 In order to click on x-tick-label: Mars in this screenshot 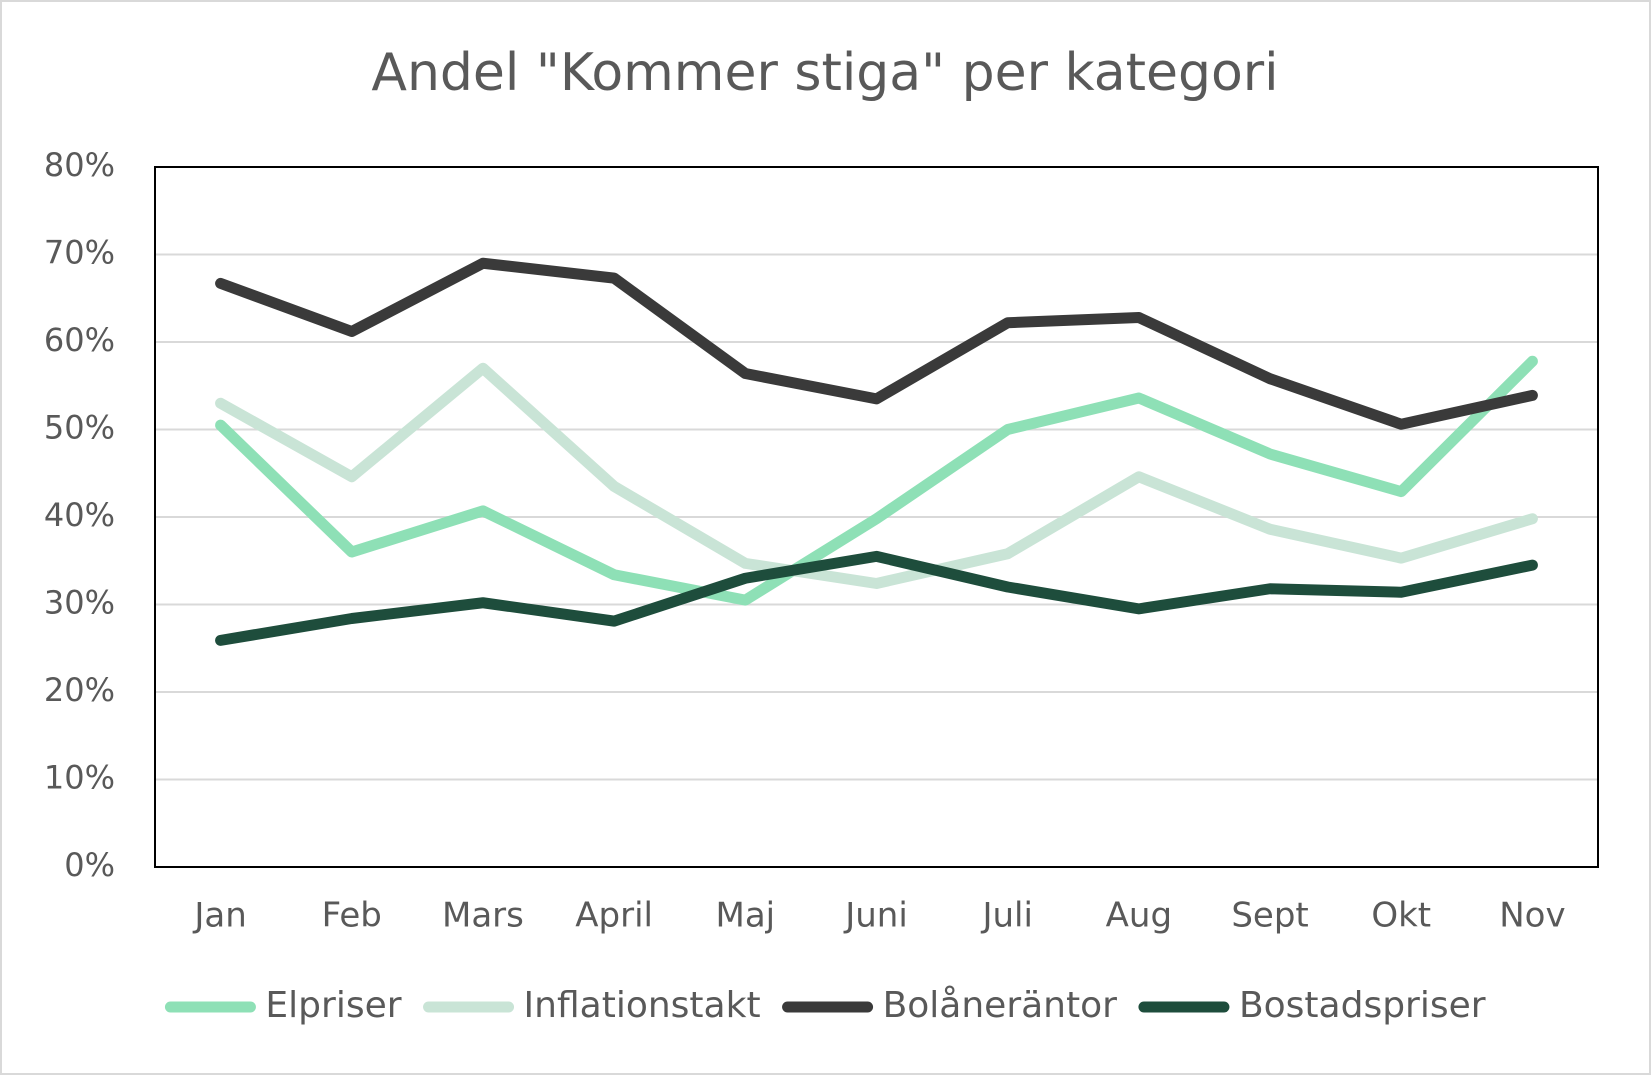, I will do `click(483, 916)`.